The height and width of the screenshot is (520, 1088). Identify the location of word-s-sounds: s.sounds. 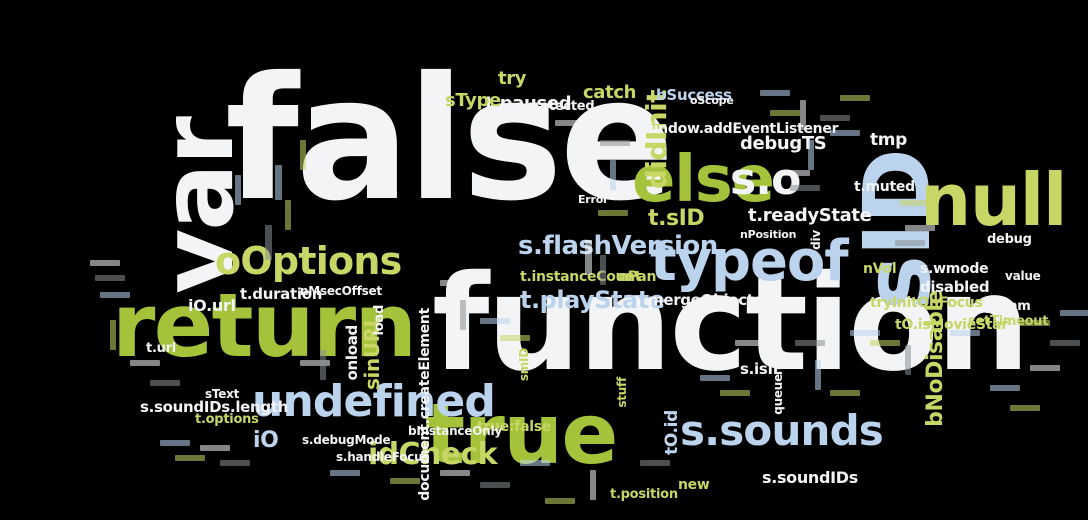
(782, 430).